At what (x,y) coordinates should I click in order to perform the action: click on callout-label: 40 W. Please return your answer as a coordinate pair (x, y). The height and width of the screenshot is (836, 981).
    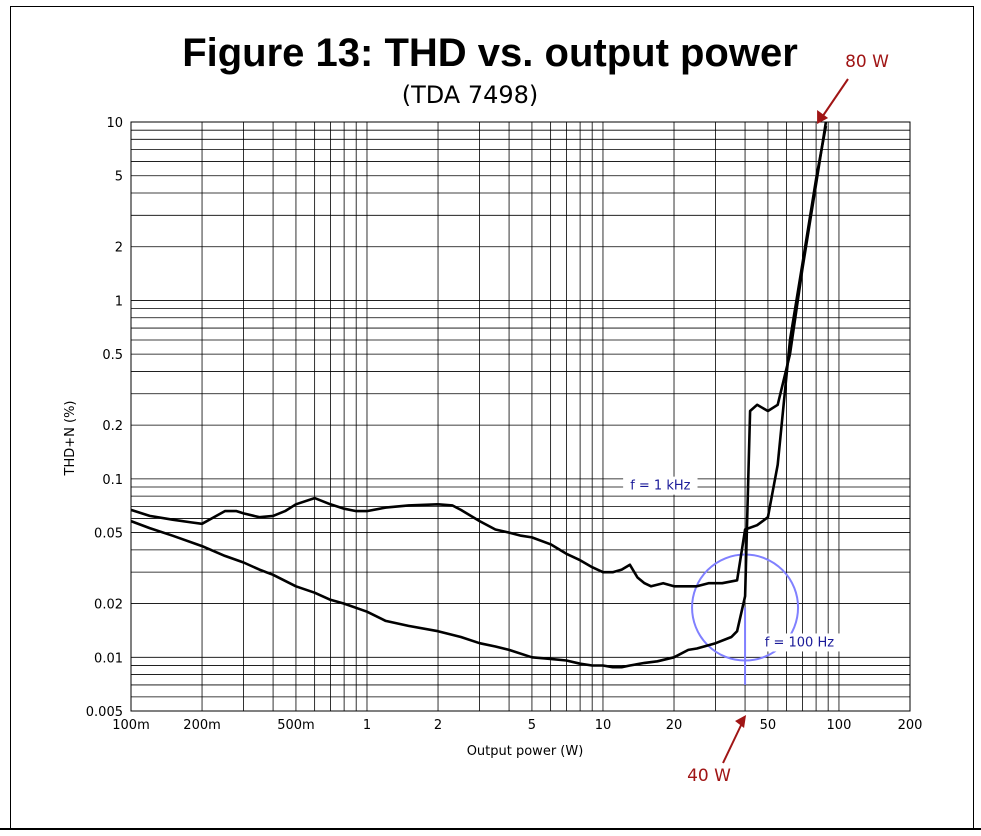
    Looking at the image, I should click on (709, 776).